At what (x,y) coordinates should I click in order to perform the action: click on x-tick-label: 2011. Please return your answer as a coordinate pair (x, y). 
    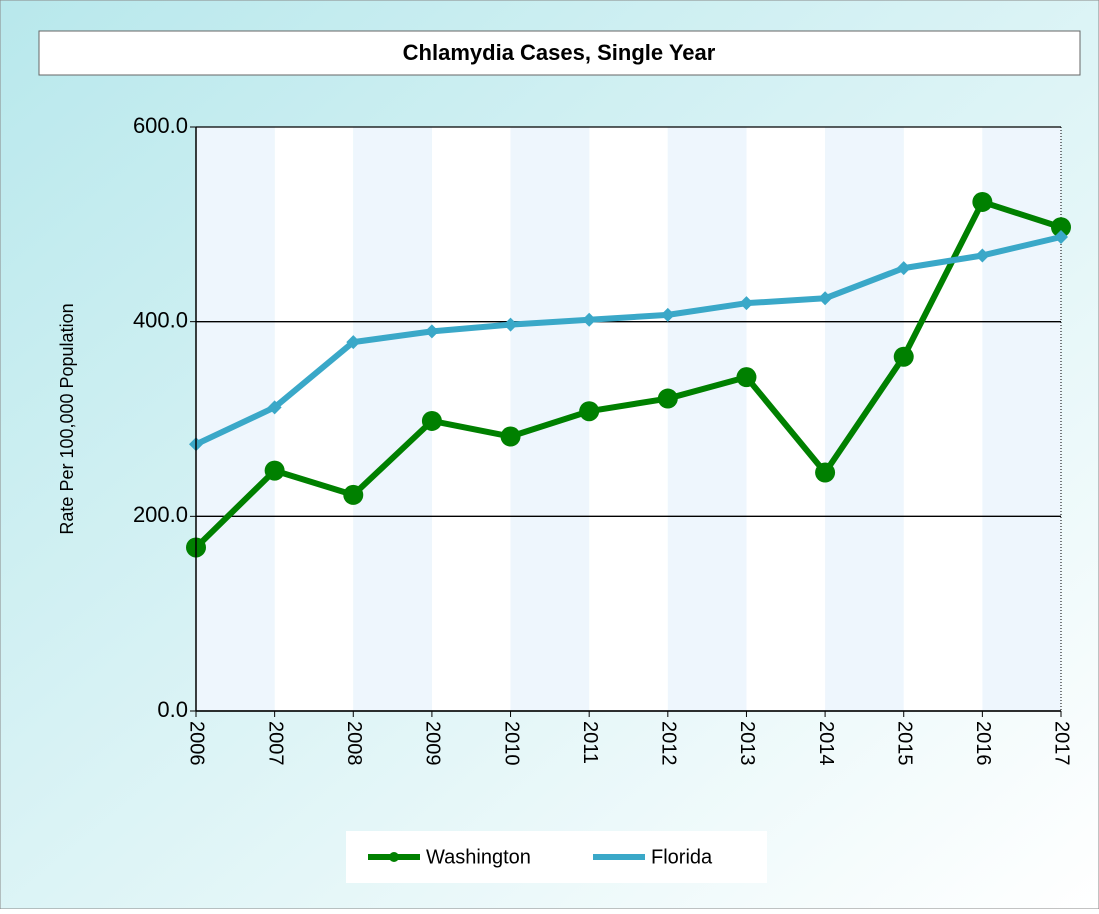
    Looking at the image, I should click on (590, 742).